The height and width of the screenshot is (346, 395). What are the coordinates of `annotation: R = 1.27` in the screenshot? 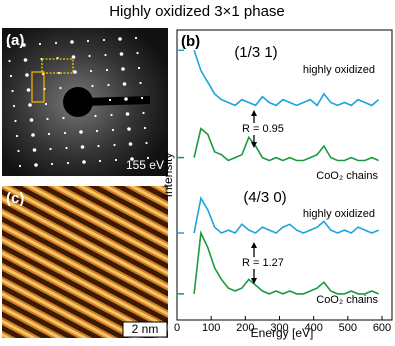 It's located at (263, 263).